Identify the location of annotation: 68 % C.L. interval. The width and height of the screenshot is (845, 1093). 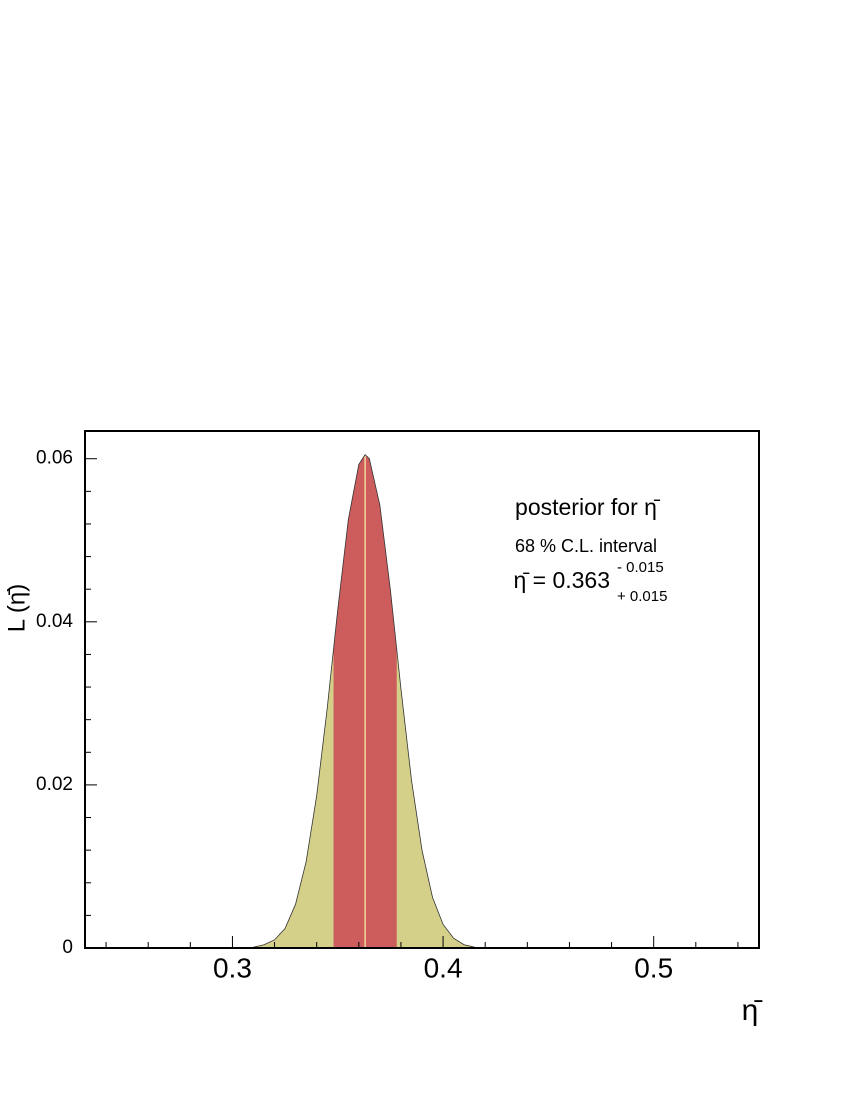
(586, 546).